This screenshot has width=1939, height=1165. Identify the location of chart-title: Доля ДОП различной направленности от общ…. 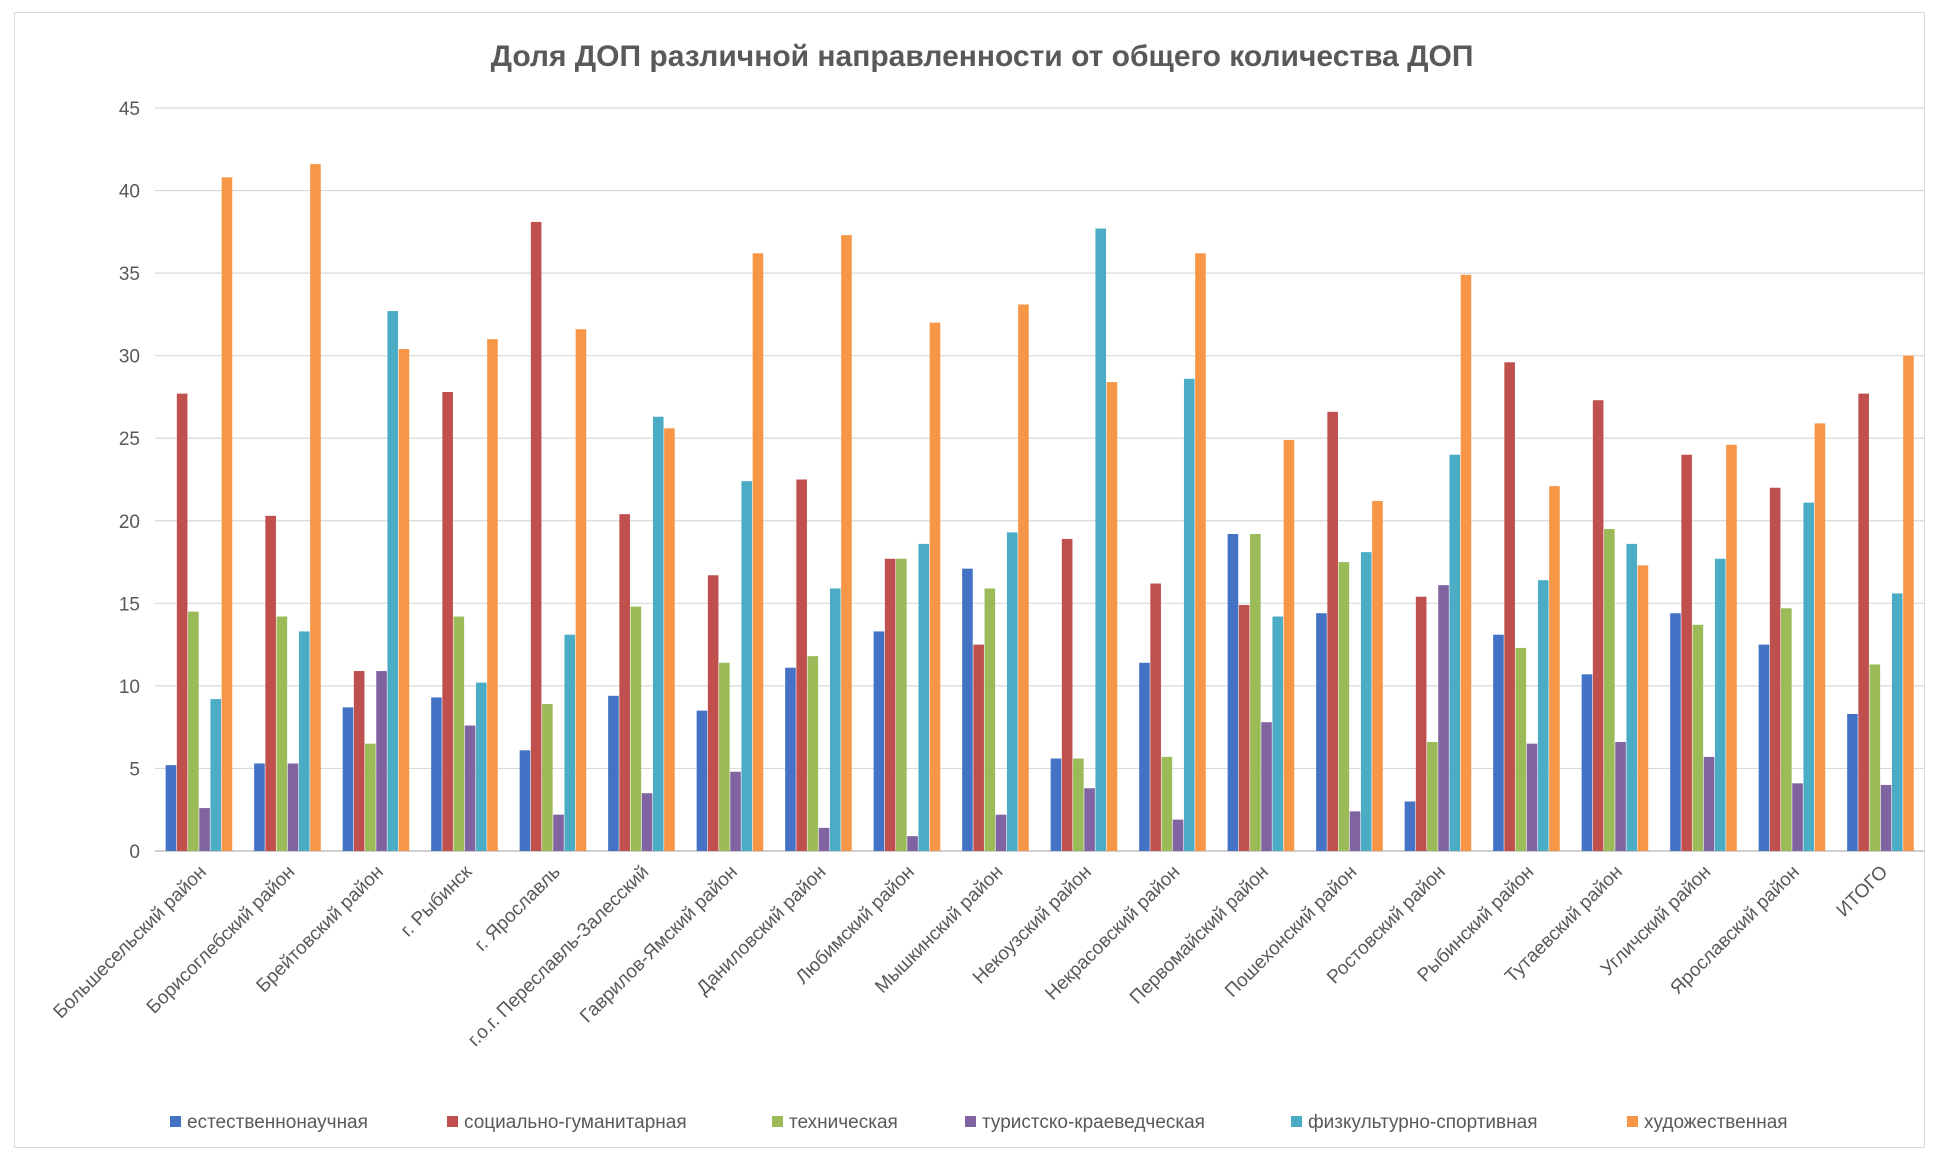
(982, 56).